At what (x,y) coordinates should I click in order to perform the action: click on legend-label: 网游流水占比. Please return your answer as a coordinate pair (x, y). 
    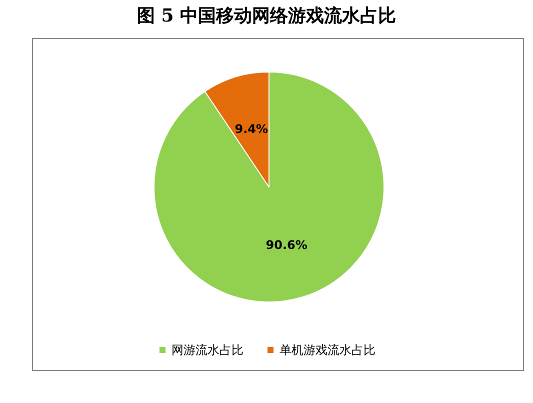
    Looking at the image, I should click on (208, 350).